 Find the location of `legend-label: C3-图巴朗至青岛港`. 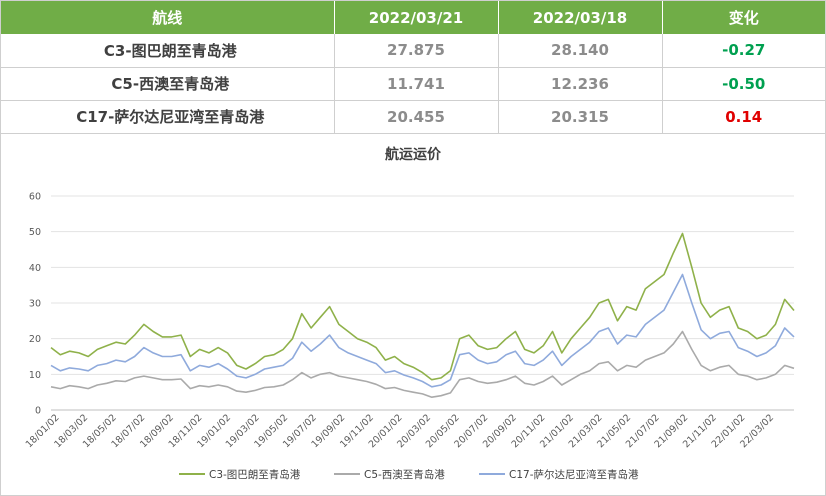

legend-label: C3-图巴朗至青岛港 is located at coordinates (255, 474).